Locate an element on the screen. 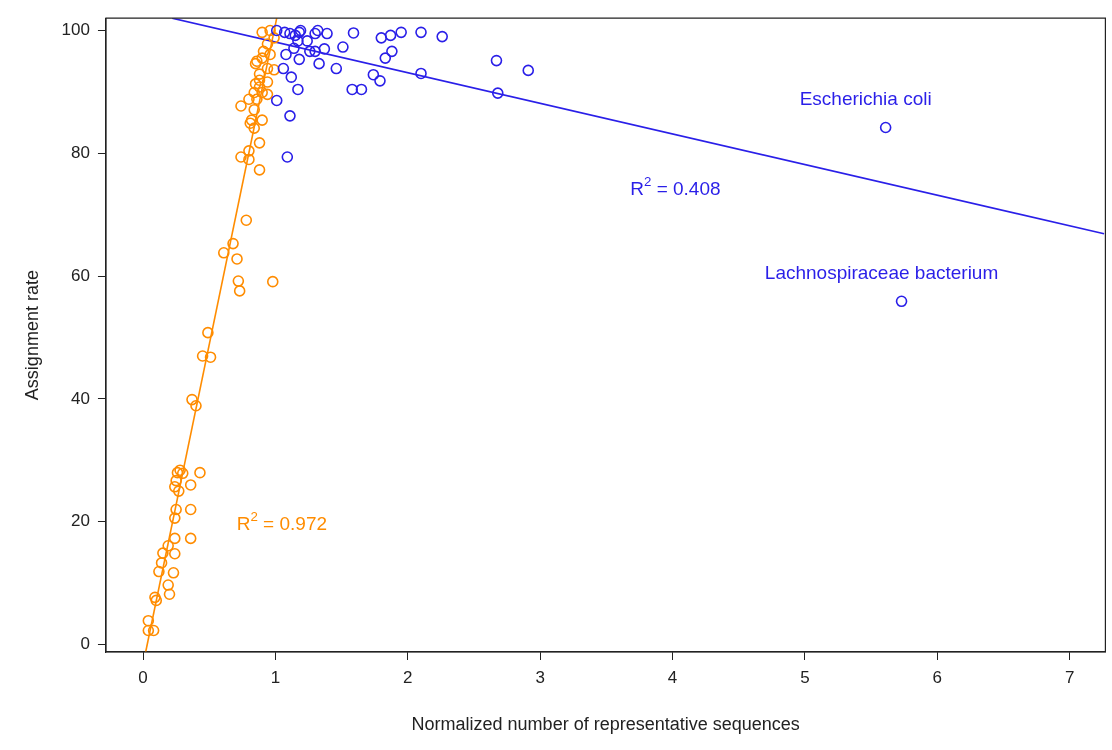  x-tick-label: 1 is located at coordinates (275, 677).